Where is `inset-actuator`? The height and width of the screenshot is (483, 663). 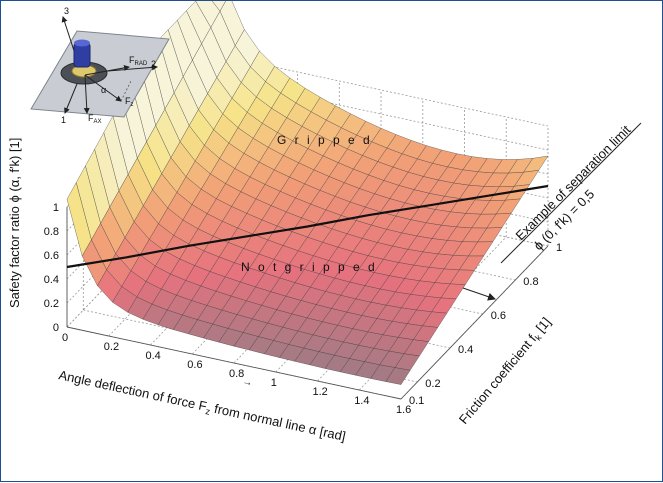
inset-actuator is located at coordinates (82, 55).